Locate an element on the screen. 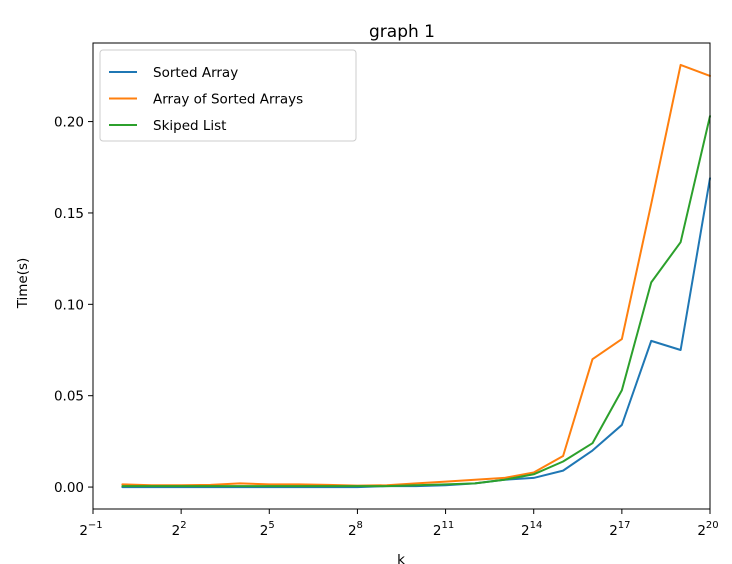  x-tick-exponent: 5 is located at coordinates (271, 525).